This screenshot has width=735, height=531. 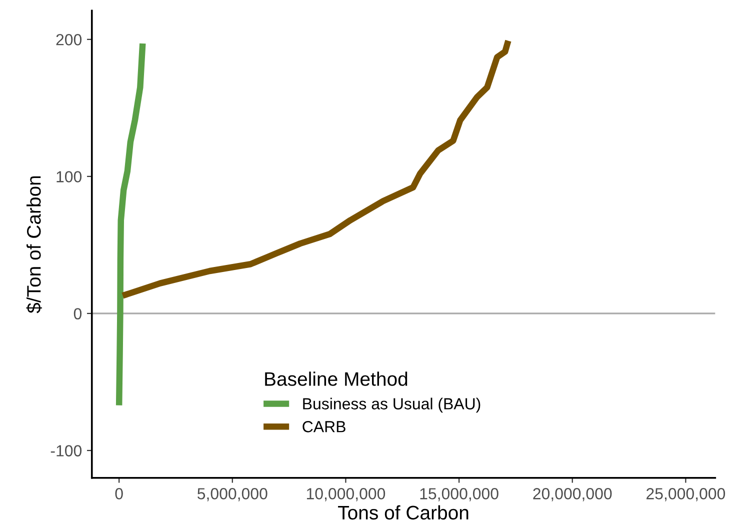 What do you see at coordinates (403, 512) in the screenshot?
I see `x-axis-title: Tons of Carbon` at bounding box center [403, 512].